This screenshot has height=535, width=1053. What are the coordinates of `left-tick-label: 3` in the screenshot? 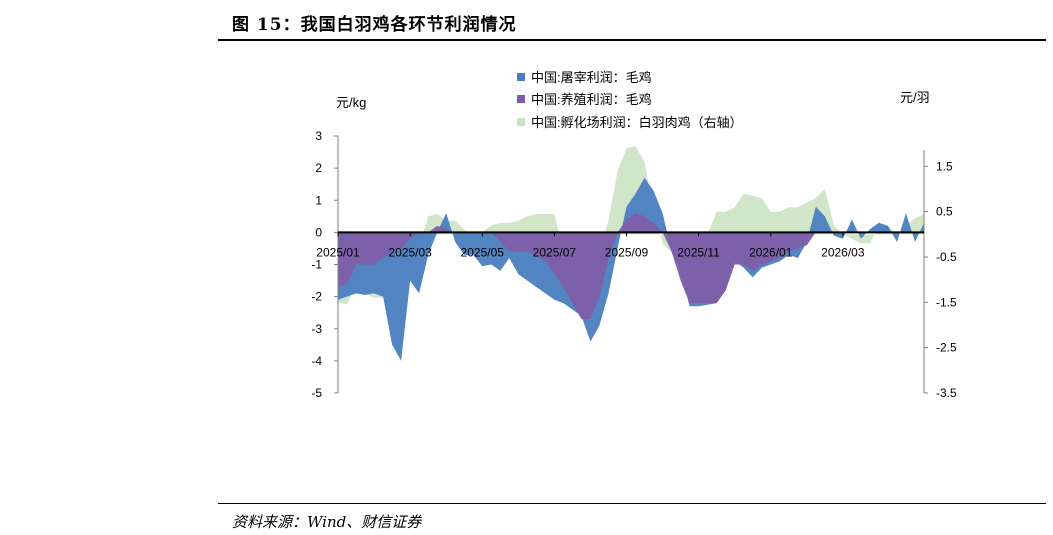 It's located at (318, 136).